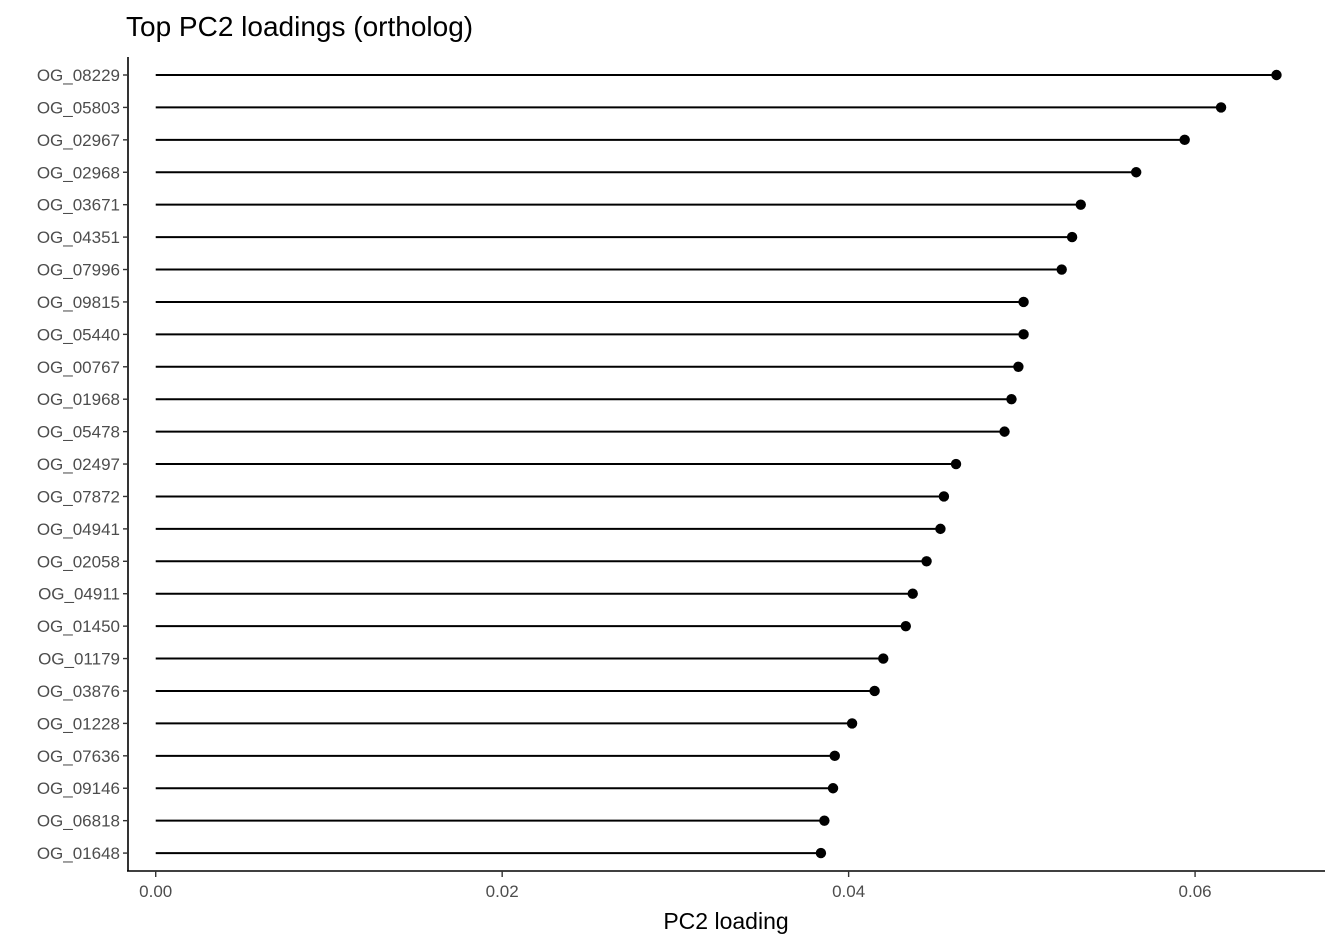  Describe the element at coordinates (502, 891) in the screenshot. I see `x-tick-label: 0.02` at that location.